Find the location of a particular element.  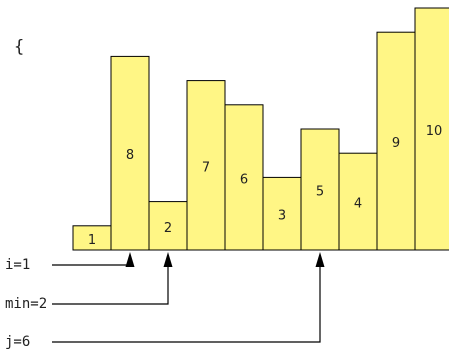

bar-label-3: 3 is located at coordinates (282, 216).